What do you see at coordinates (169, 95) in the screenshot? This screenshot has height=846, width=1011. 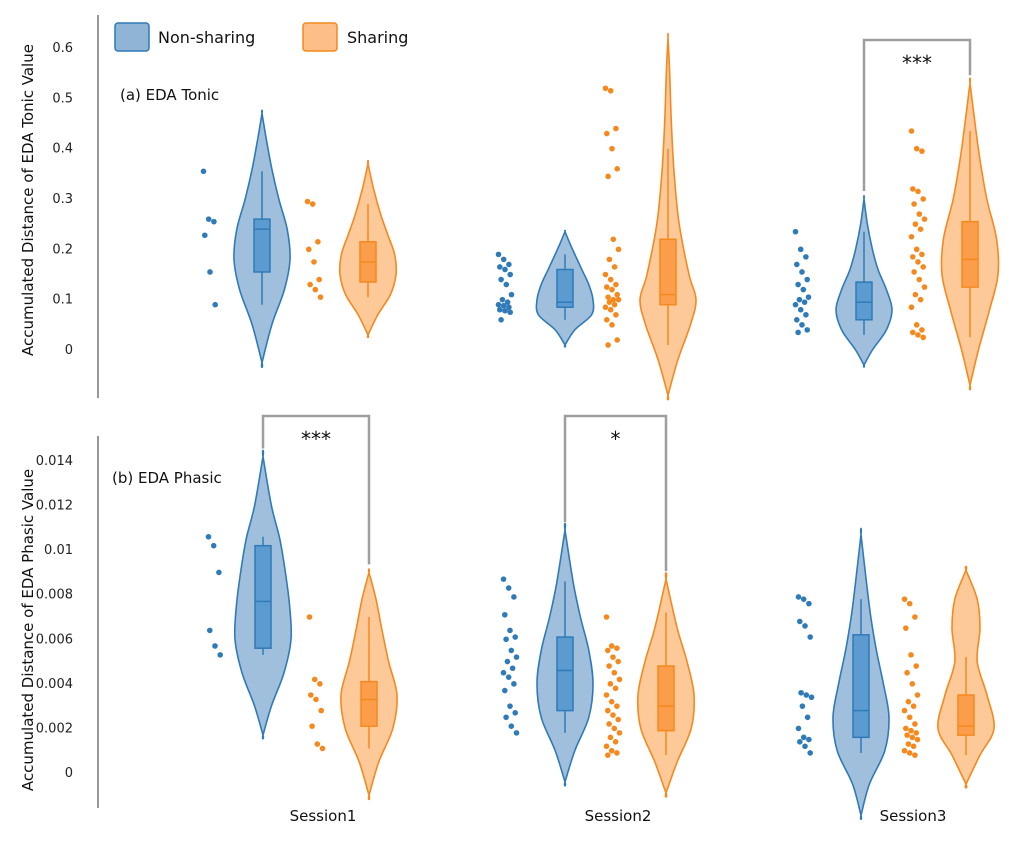 I see `panel-a-label: (a) EDA Tonic` at bounding box center [169, 95].